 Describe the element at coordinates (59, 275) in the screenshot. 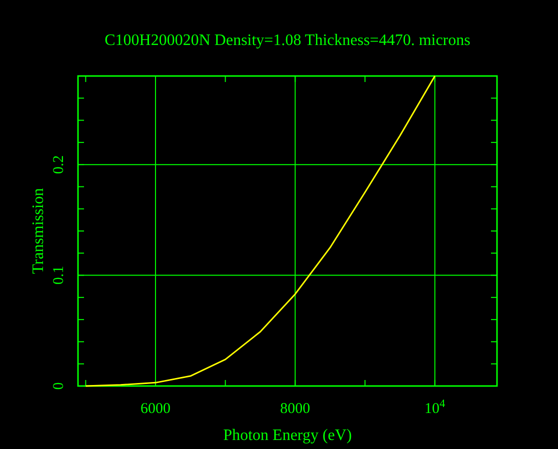

I see `y-tick-label: 0.1` at that location.